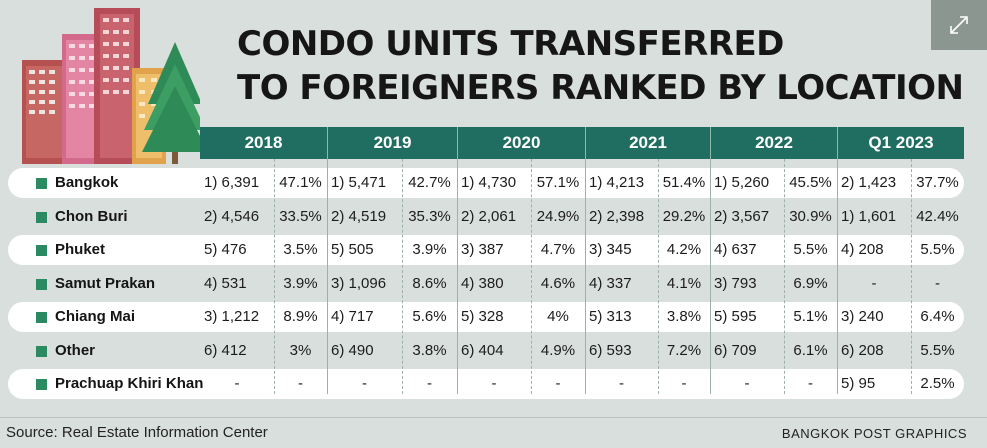 This screenshot has width=987, height=448. I want to click on cell-share-percent: 7.2%, so click(684, 350).